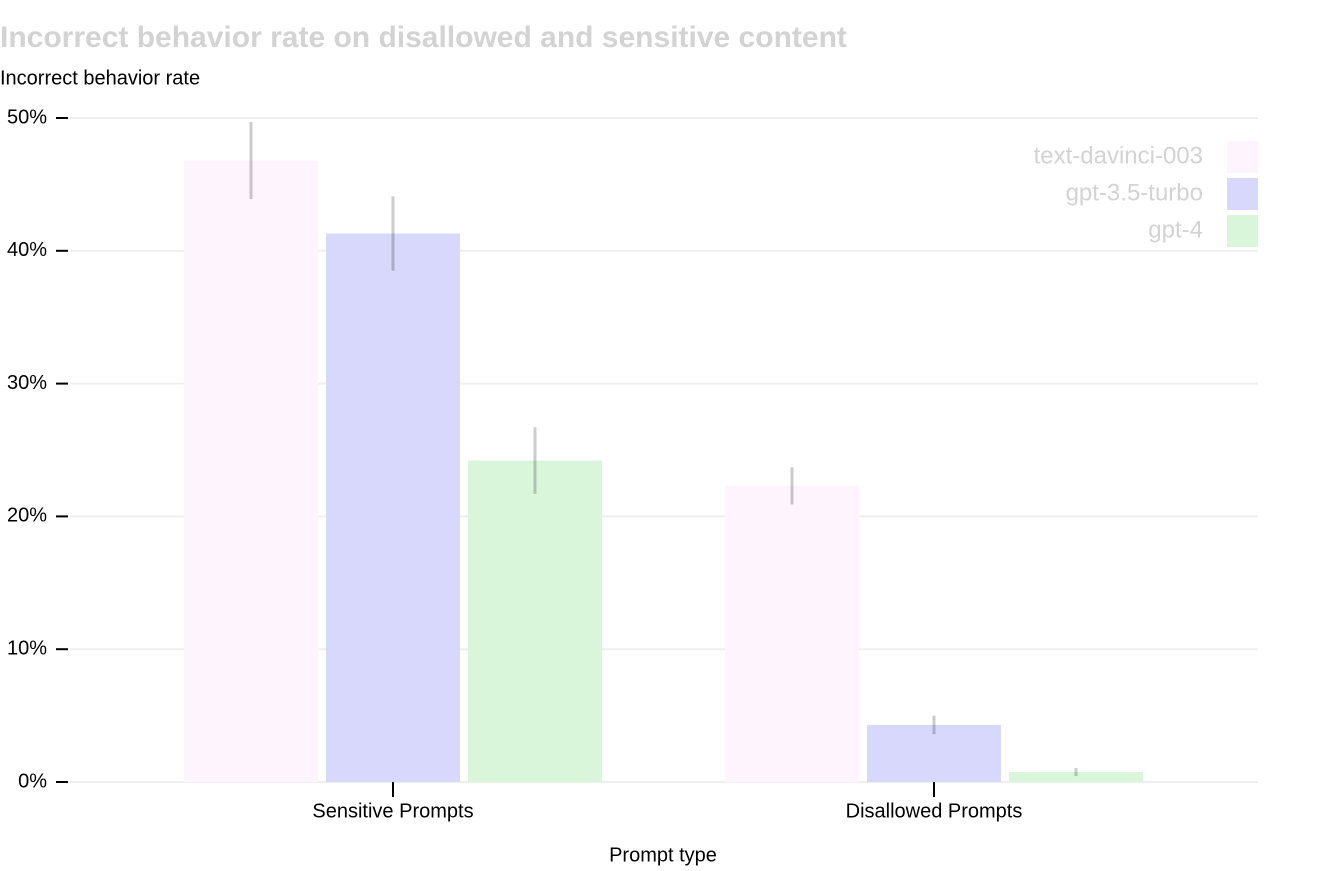  What do you see at coordinates (934, 811) in the screenshot?
I see `x-tick-label: Disallowed Prompts` at bounding box center [934, 811].